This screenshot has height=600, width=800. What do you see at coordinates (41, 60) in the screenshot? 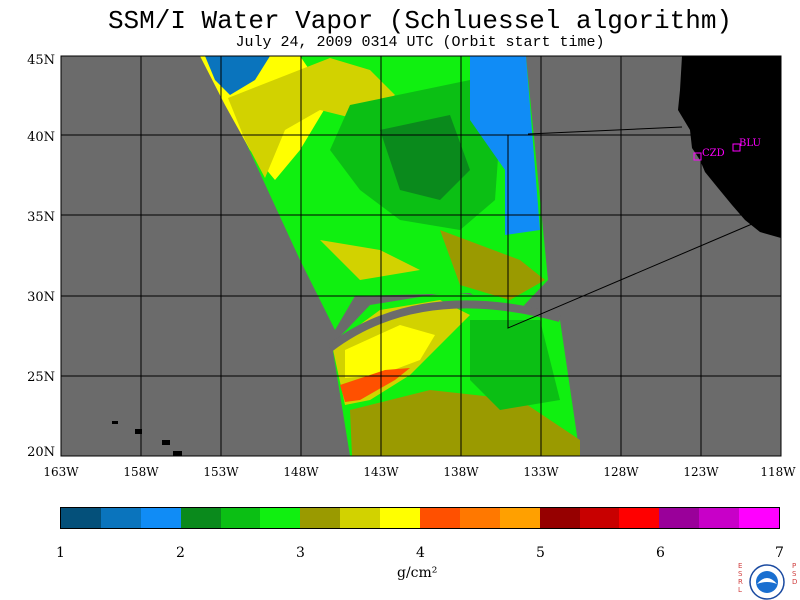
I see `lat-label: 45N` at bounding box center [41, 60].